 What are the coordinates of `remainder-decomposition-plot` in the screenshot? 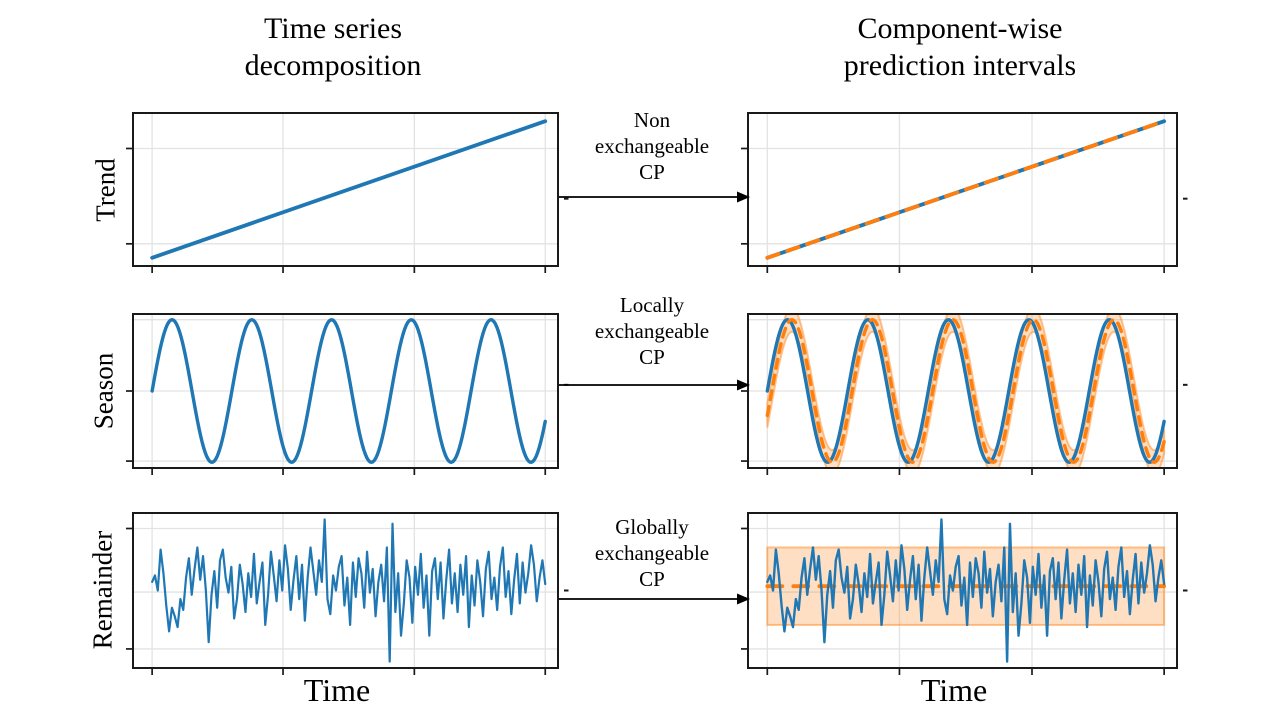 It's located at (347, 593).